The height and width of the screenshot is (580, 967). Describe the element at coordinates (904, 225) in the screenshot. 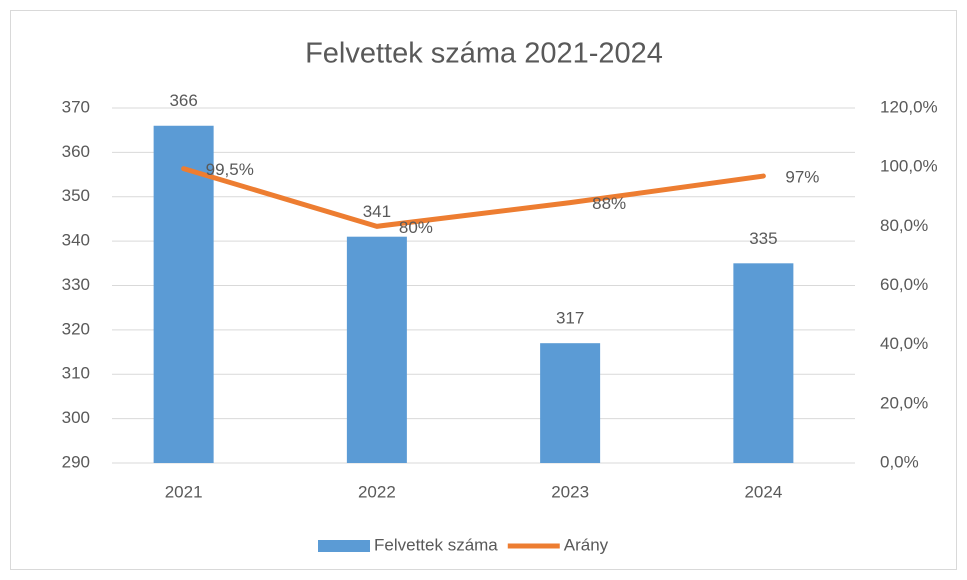

I see `y2-tick-label: 80,0%` at that location.